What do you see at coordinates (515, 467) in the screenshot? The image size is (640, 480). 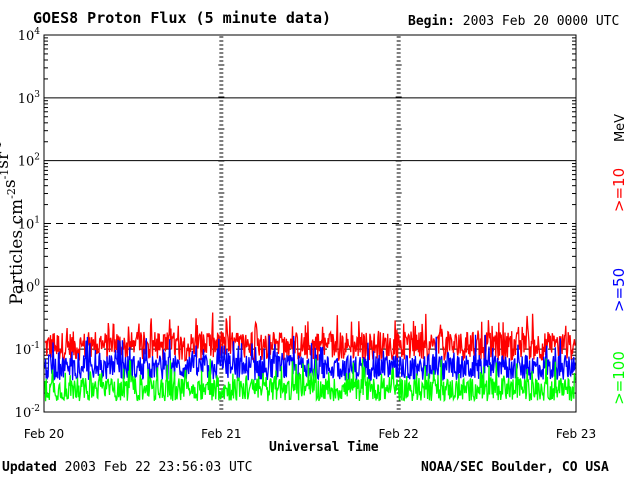 I see `credit-line: NOAA/SEC Boulder, CO USA` at bounding box center [515, 467].